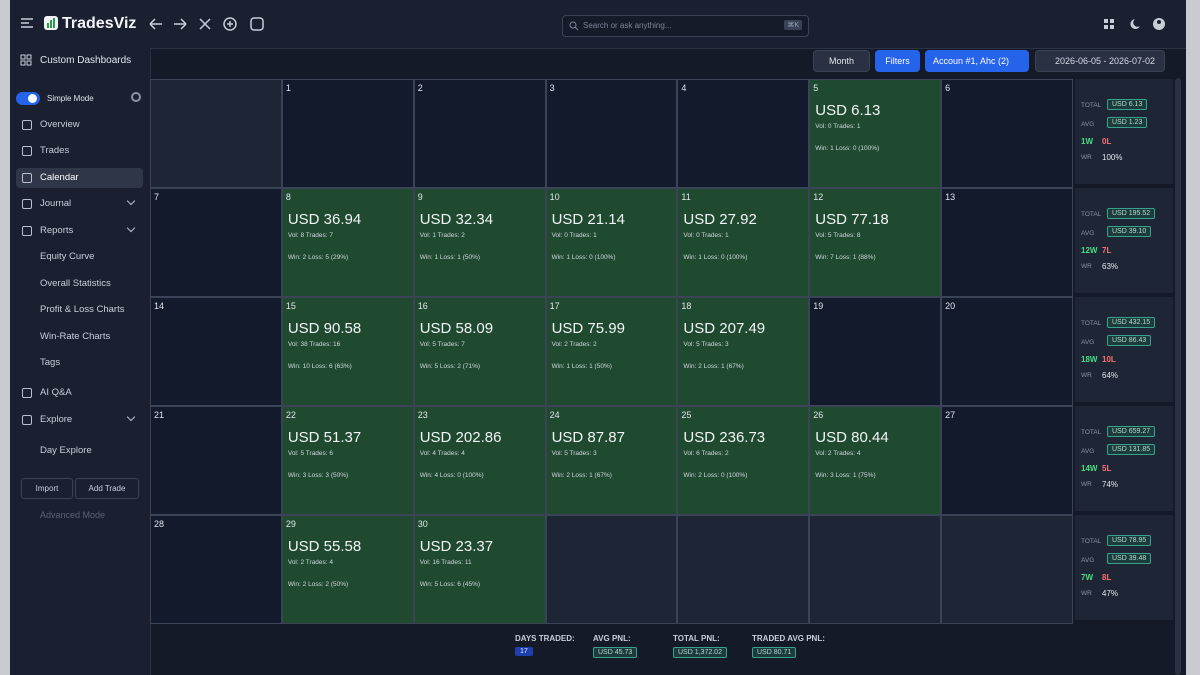 The height and width of the screenshot is (675, 1200). I want to click on day-number: 14, so click(159, 306).